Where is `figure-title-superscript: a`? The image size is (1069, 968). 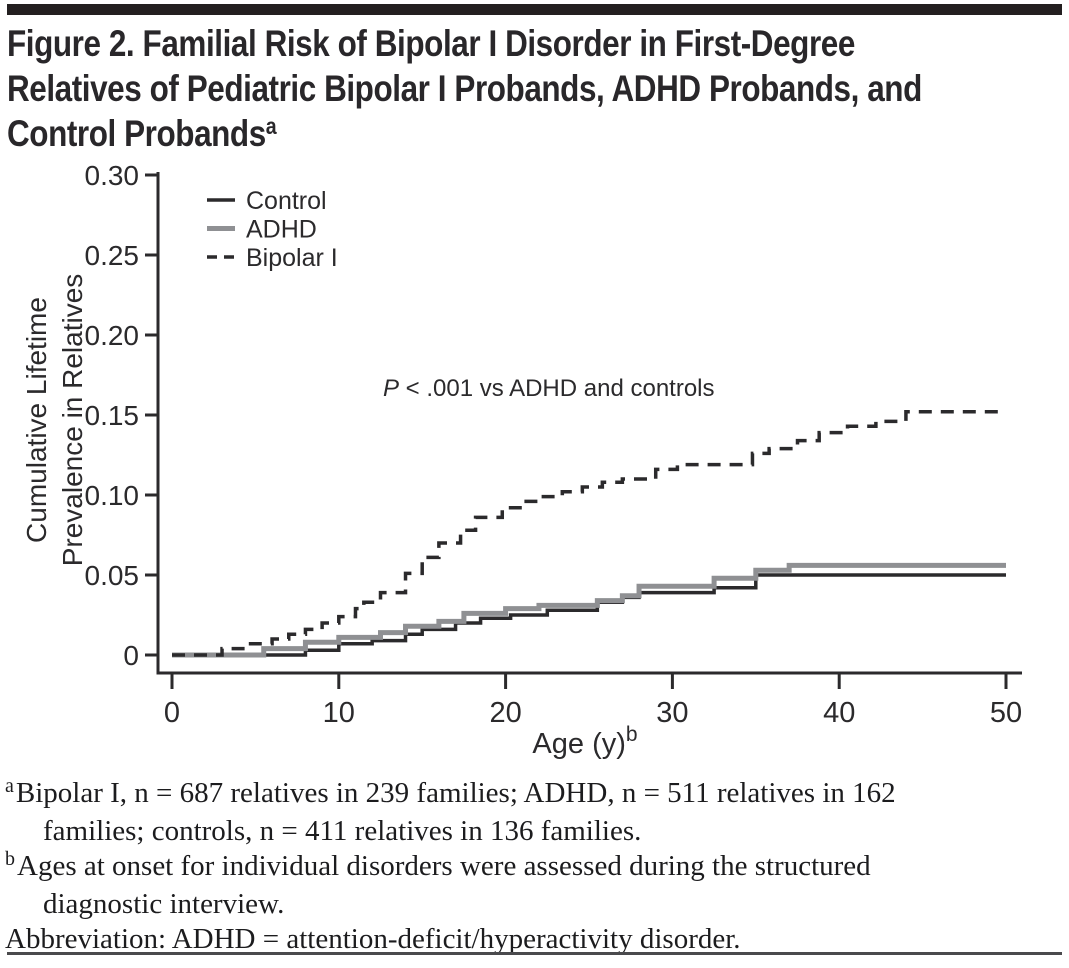 figure-title-superscript: a is located at coordinates (271, 126).